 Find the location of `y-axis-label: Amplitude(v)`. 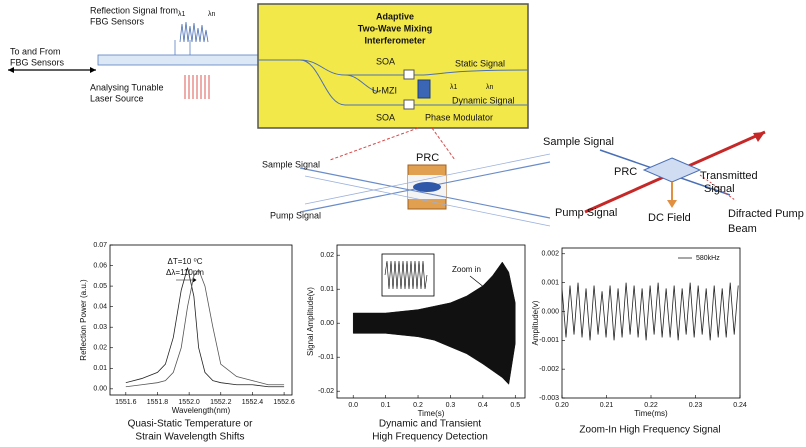

y-axis-label: Amplitude(v) is located at coordinates (535, 322).